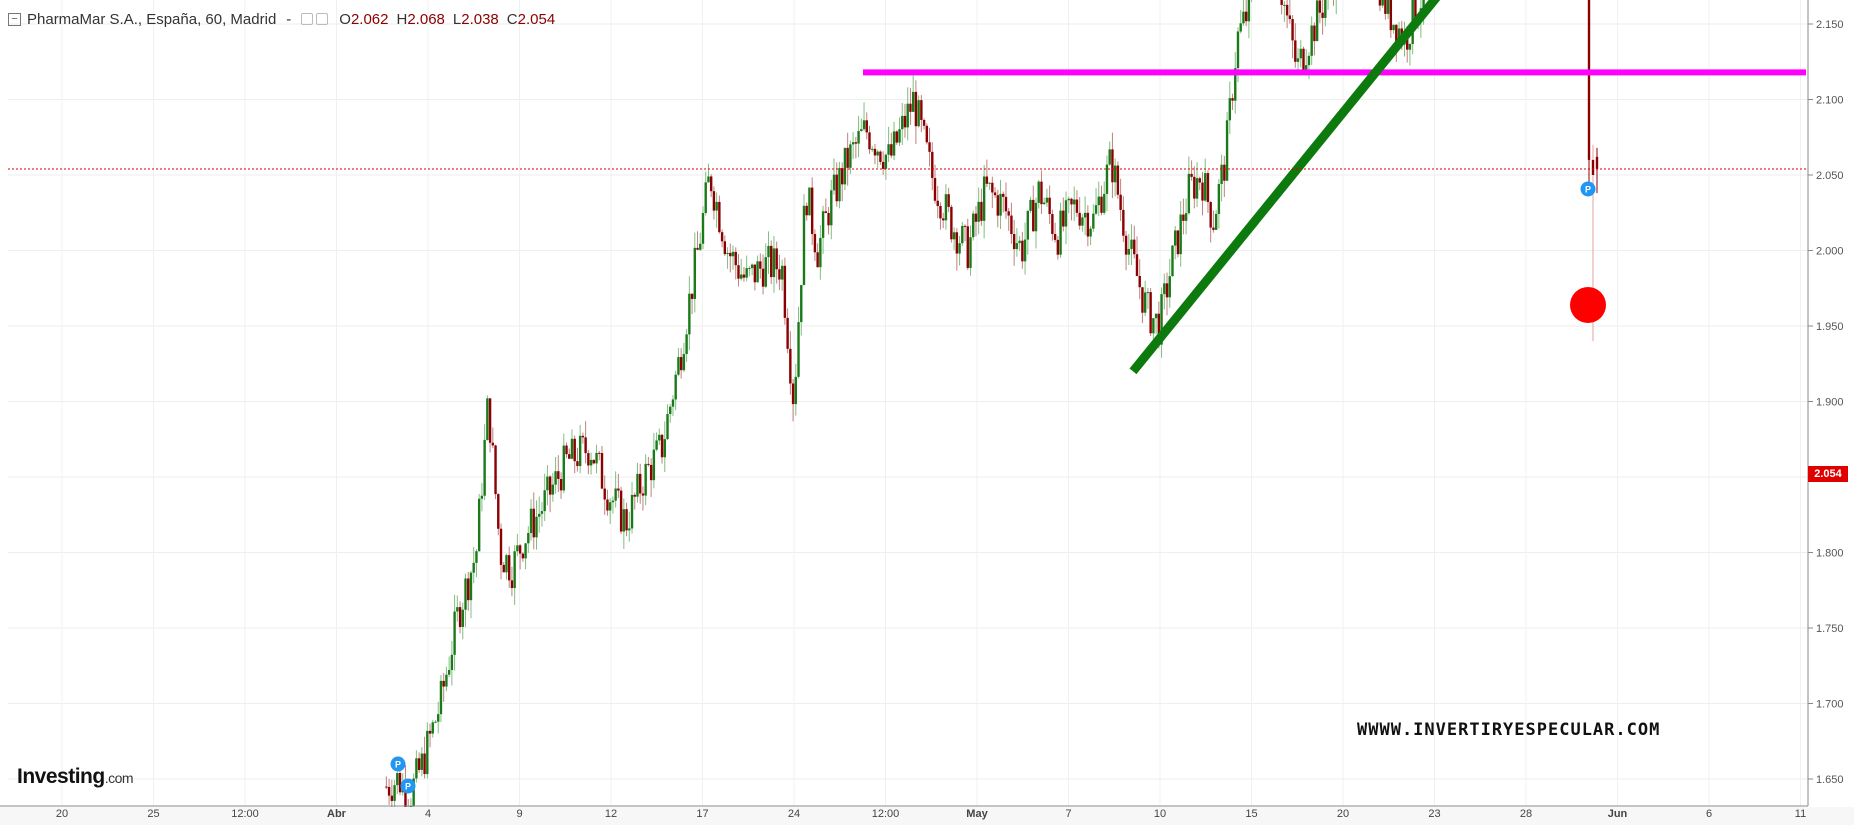 Image resolution: width=1854 pixels, height=825 pixels. I want to click on breakdown-marker, so click(1588, 305).